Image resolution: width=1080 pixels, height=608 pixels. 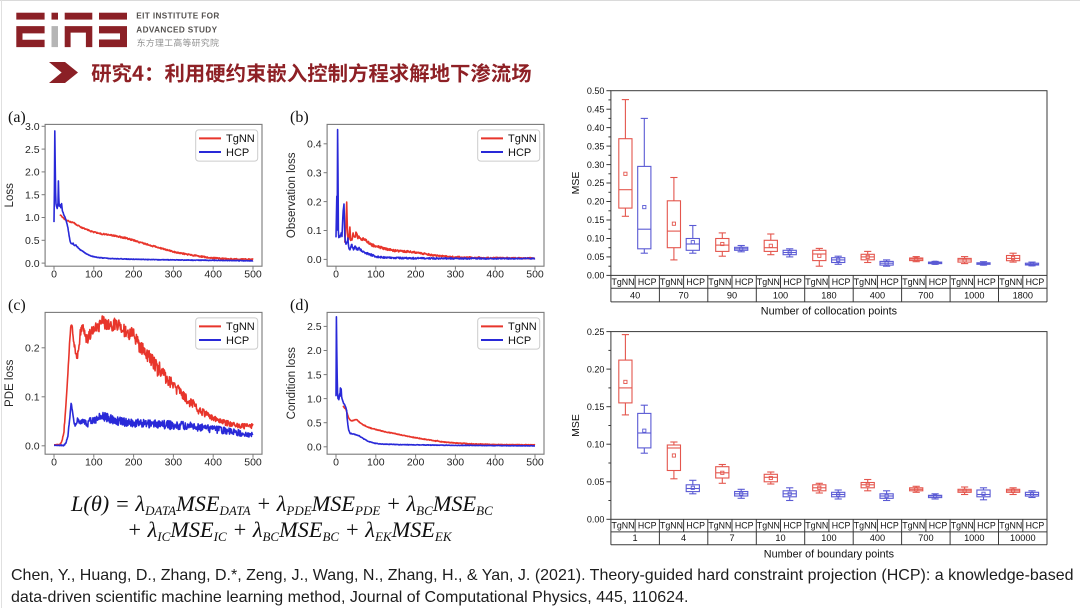 I want to click on svg-text: 1, so click(x=635, y=538).